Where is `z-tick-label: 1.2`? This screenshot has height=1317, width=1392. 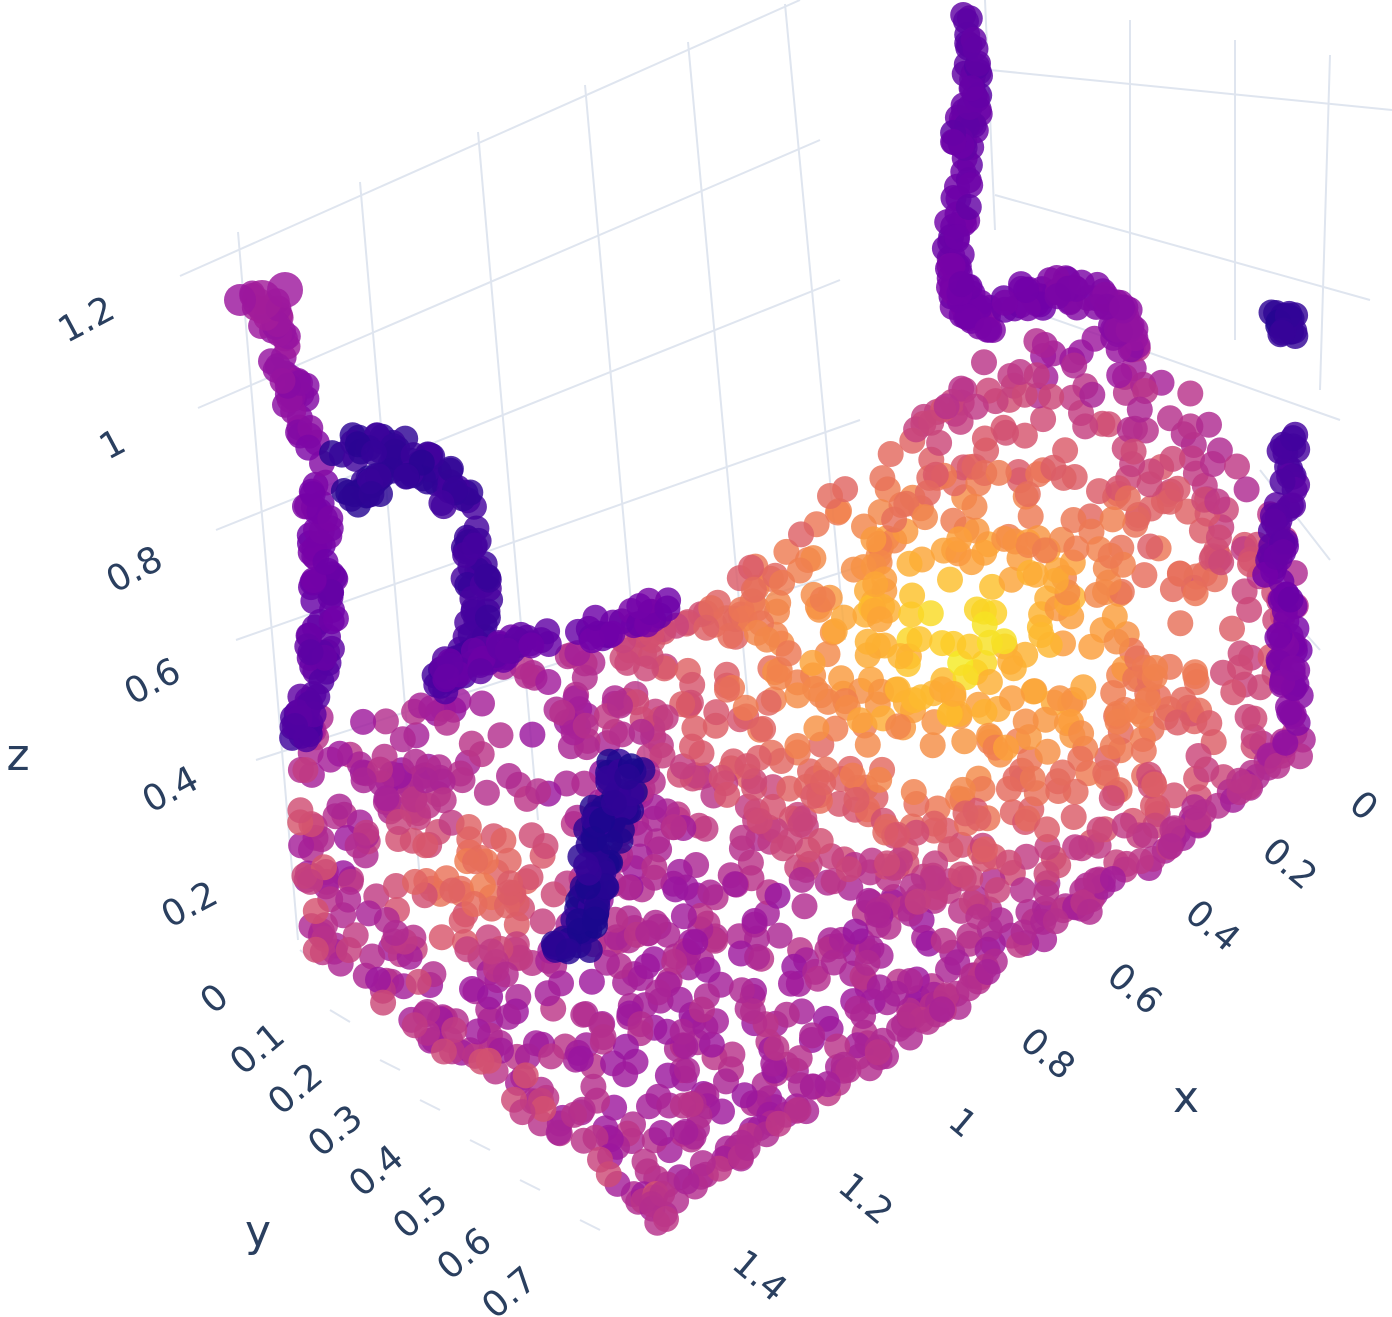
z-tick-label: 1.2 is located at coordinates (87, 319).